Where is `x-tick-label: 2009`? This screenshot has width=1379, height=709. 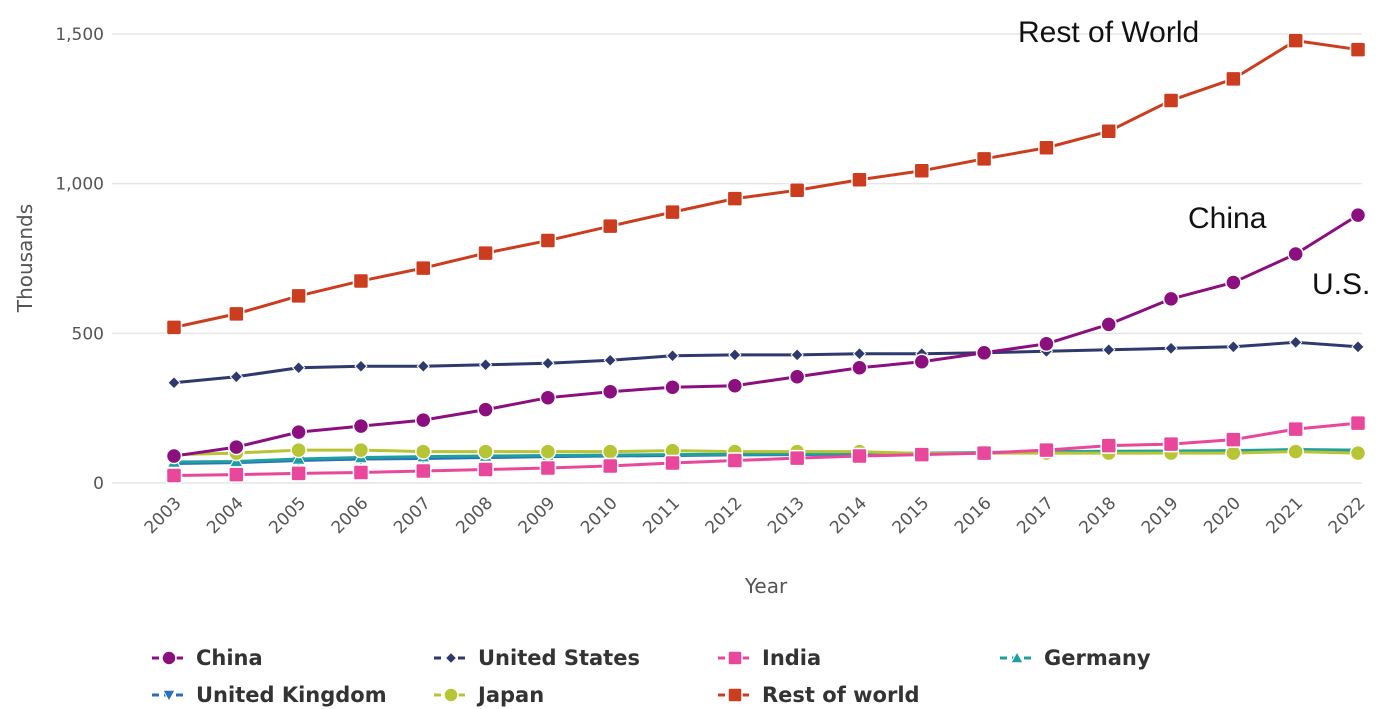 x-tick-label: 2009 is located at coordinates (537, 515).